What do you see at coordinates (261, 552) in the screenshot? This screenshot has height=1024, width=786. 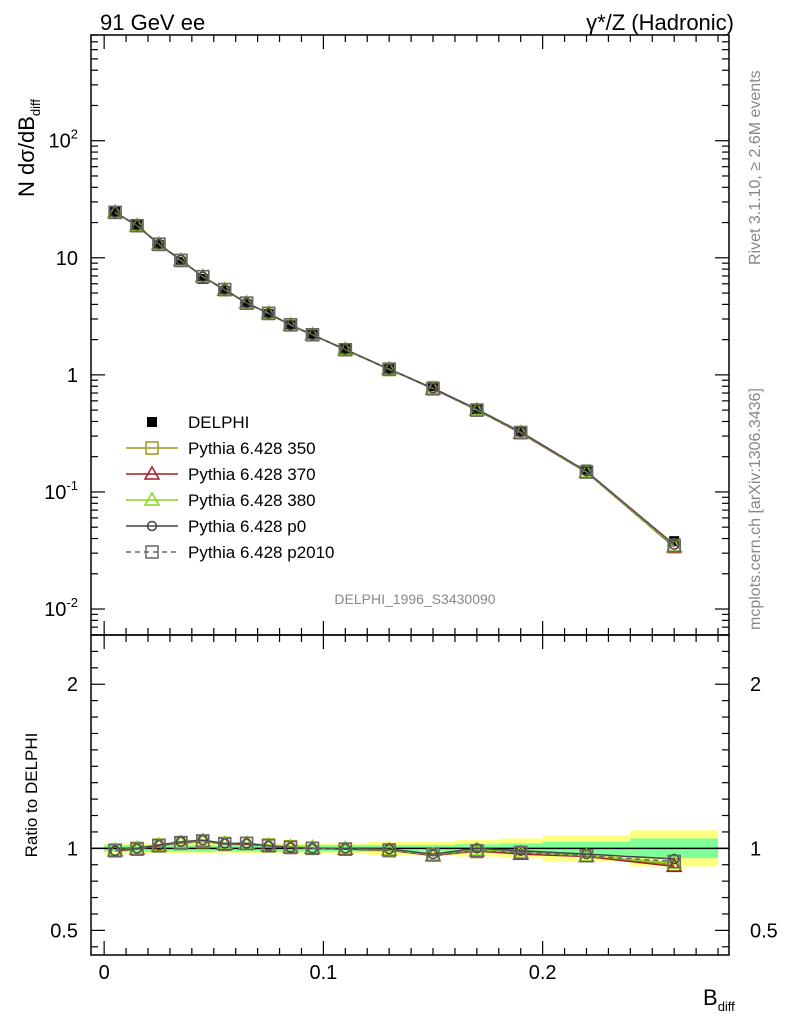 I see `legend-label: Pythia 6.428 p2010` at bounding box center [261, 552].